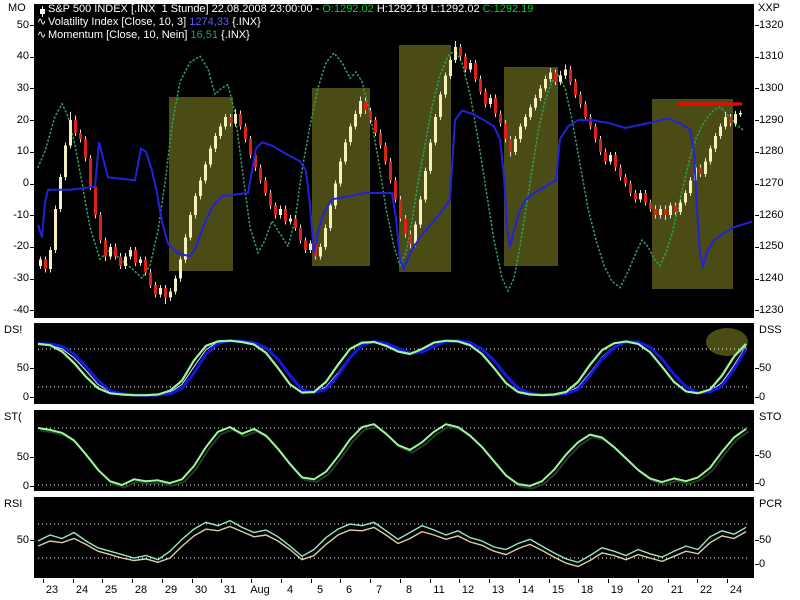 This screenshot has height=600, width=800. I want to click on momentum-tick-label: -20, so click(21, 246).